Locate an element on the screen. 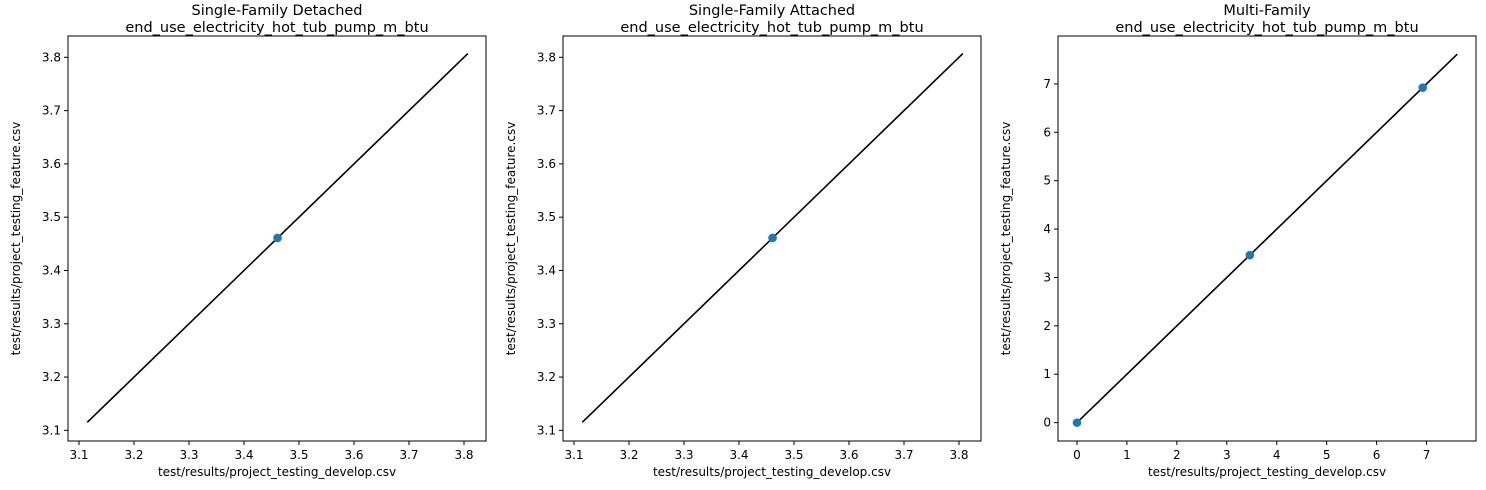 This screenshot has width=1486, height=490. x-tick-label: 5 is located at coordinates (1327, 455).